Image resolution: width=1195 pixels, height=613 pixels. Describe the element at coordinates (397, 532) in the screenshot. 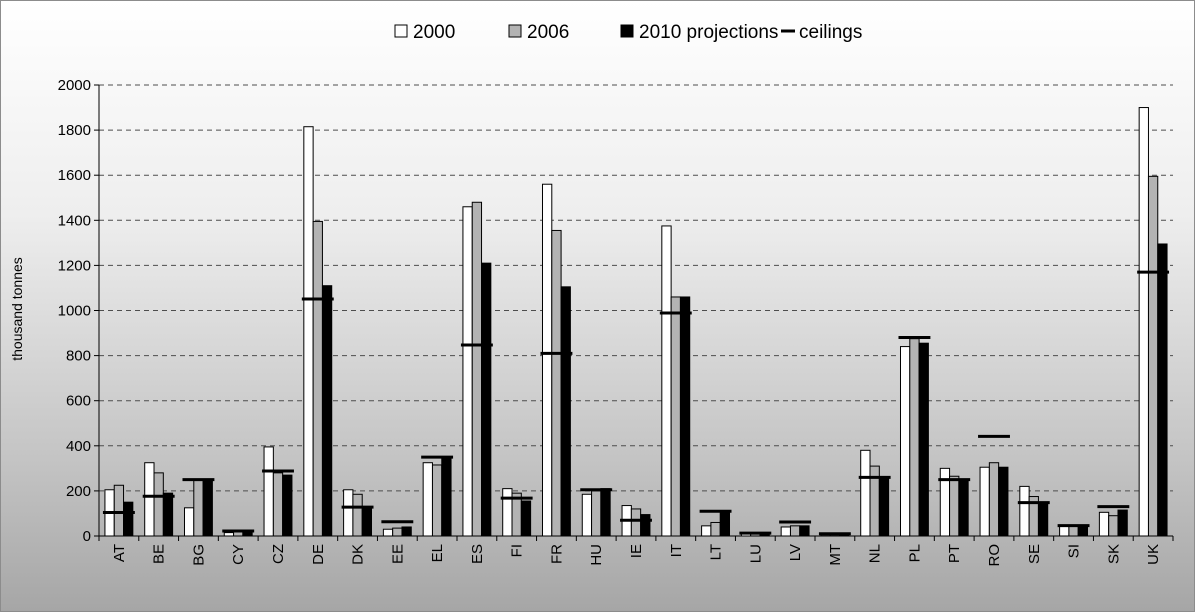

I see `bar-2006-EE` at that location.